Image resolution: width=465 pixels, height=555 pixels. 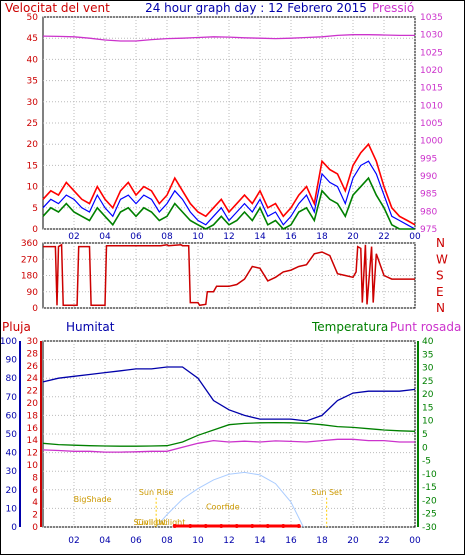 What do you see at coordinates (33, 293) in the screenshot?
I see `direction-tick-label: 90` at bounding box center [33, 293].